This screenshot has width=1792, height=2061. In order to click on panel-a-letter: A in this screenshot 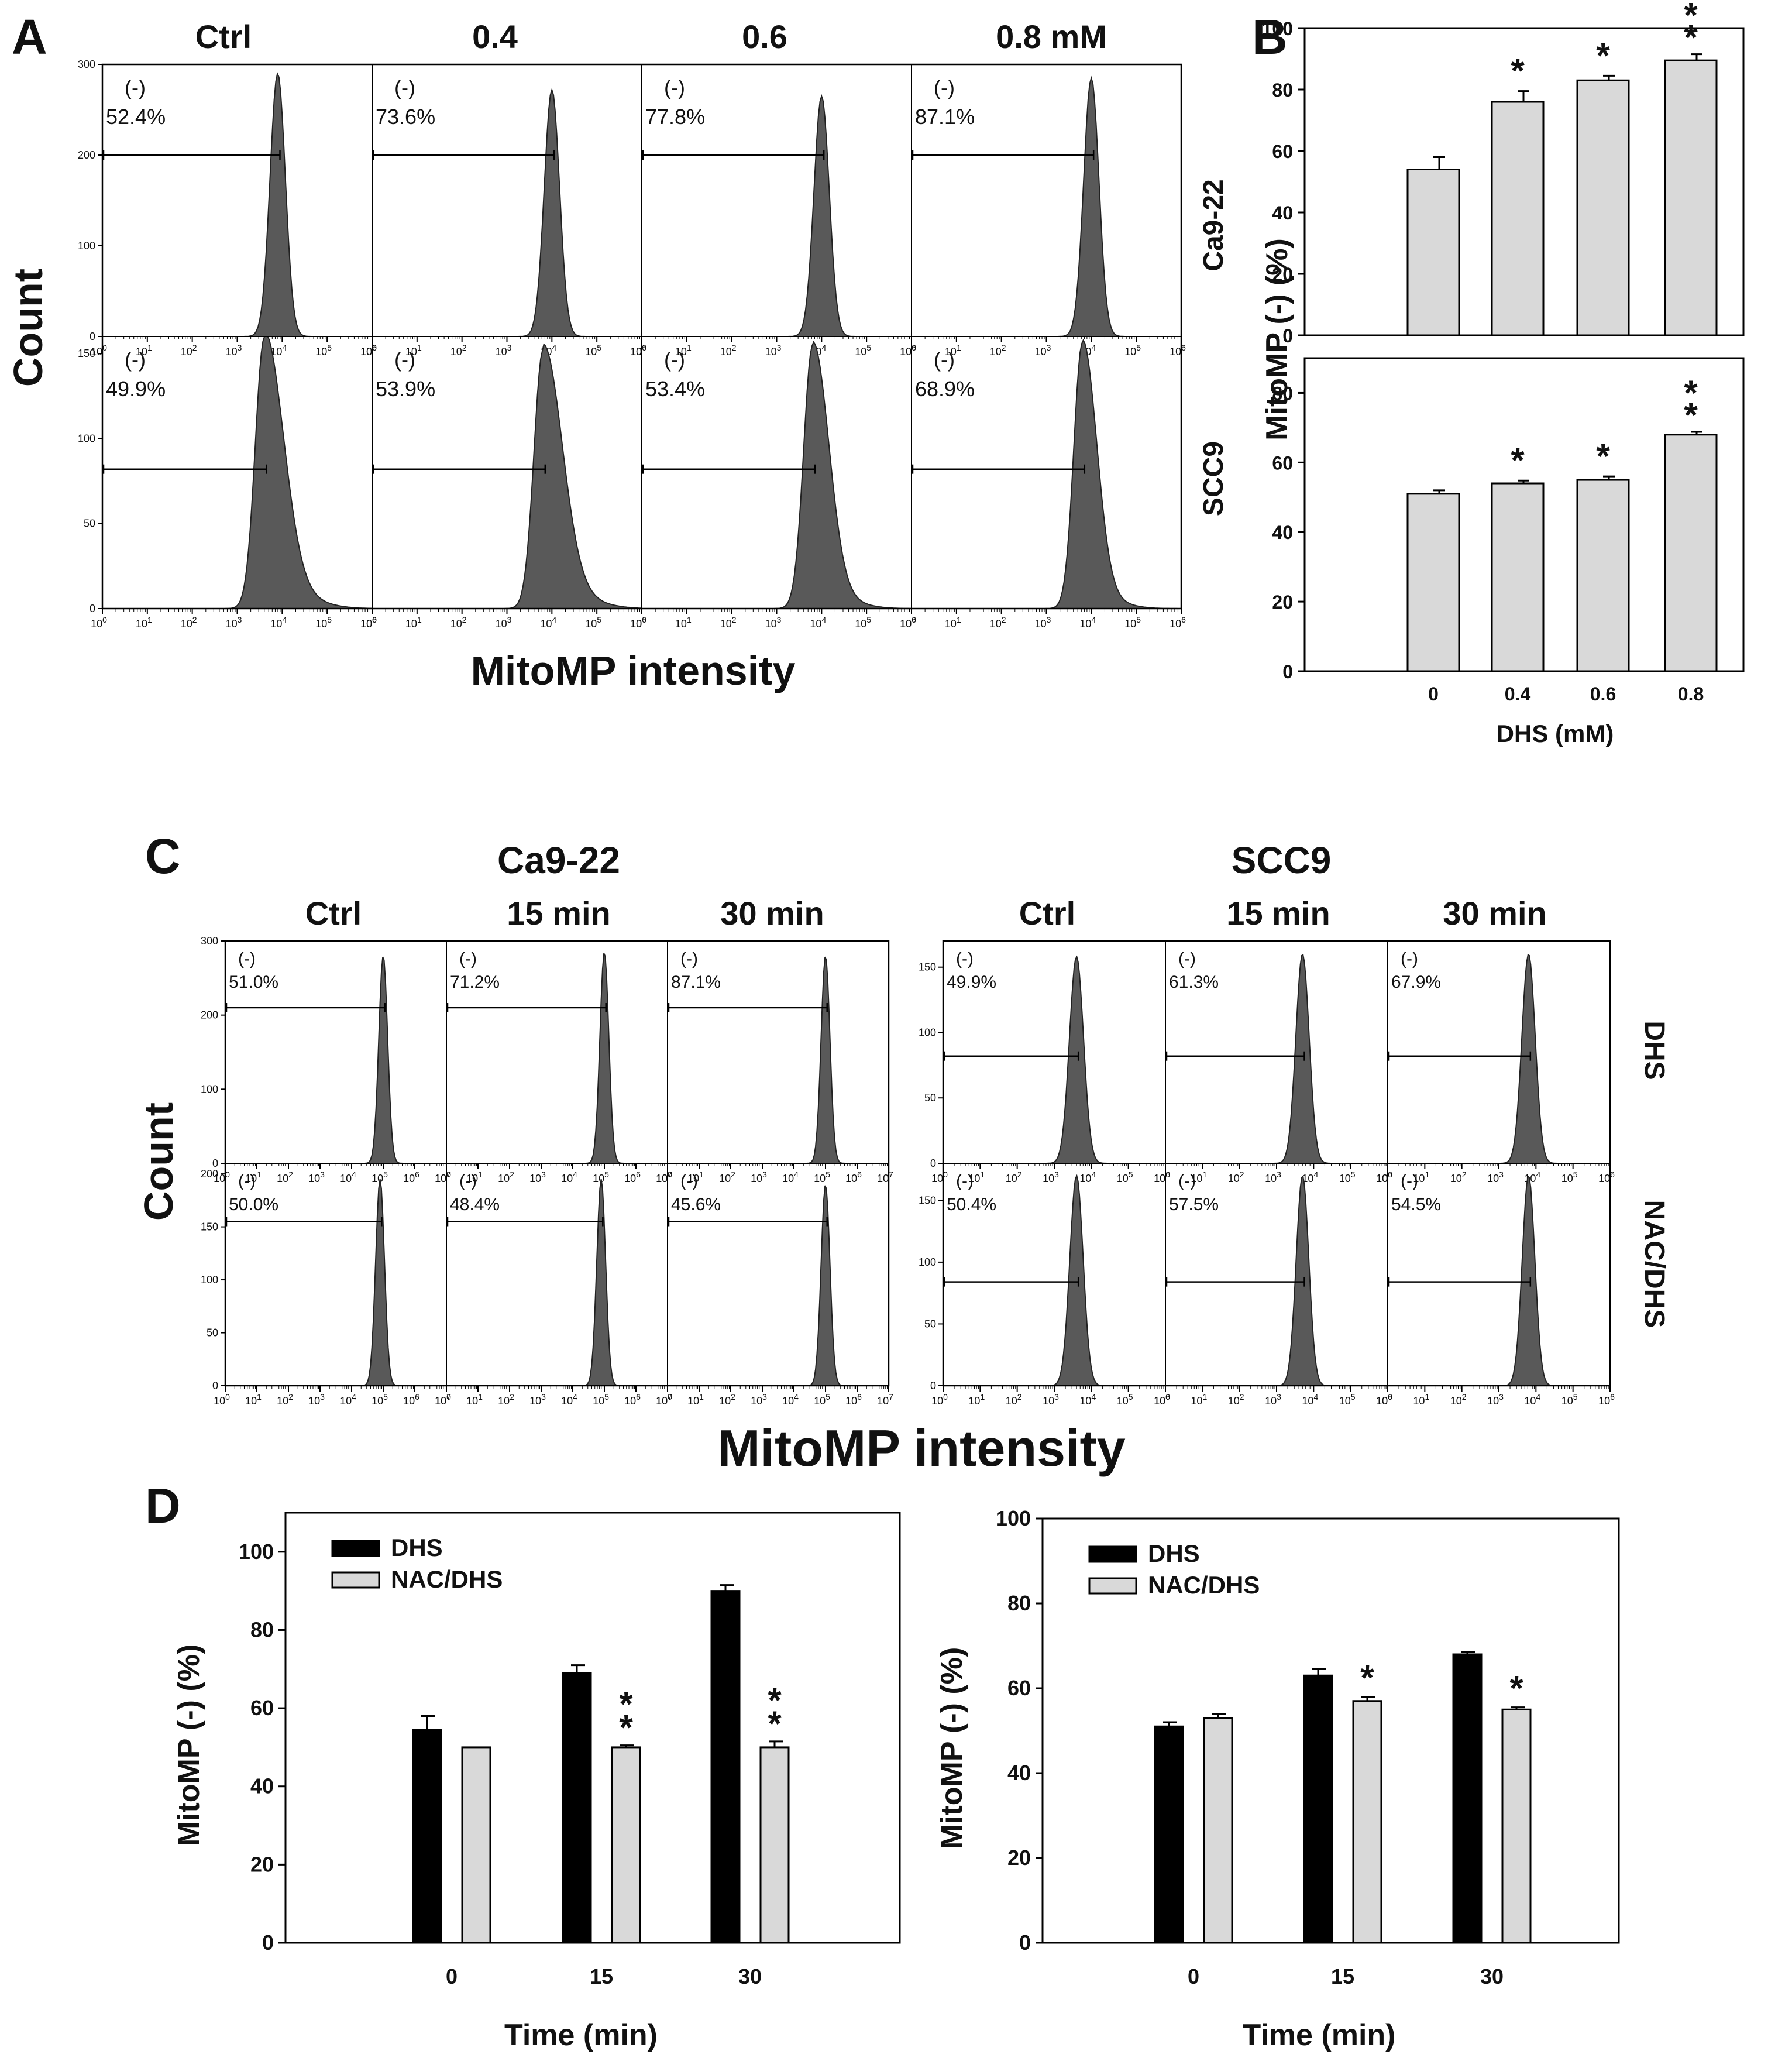, I will do `click(29, 36)`.